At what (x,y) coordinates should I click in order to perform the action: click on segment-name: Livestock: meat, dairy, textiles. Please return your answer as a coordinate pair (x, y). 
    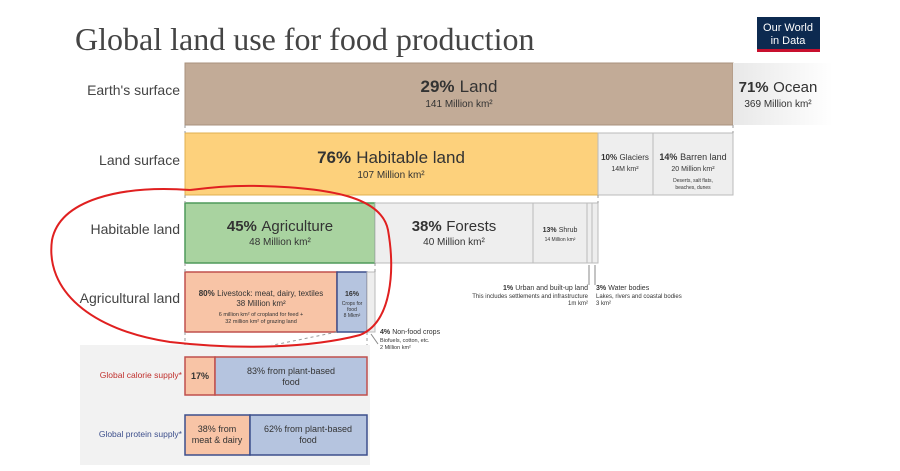
    Looking at the image, I should click on (270, 293).